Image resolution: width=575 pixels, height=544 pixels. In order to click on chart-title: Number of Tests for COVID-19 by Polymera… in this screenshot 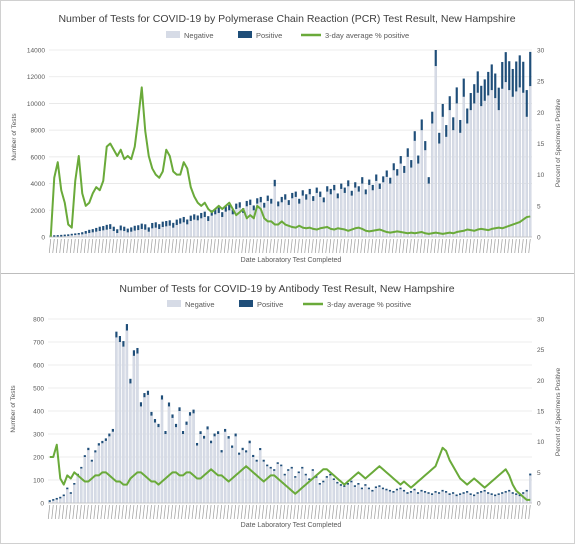, I will do `click(286, 19)`.